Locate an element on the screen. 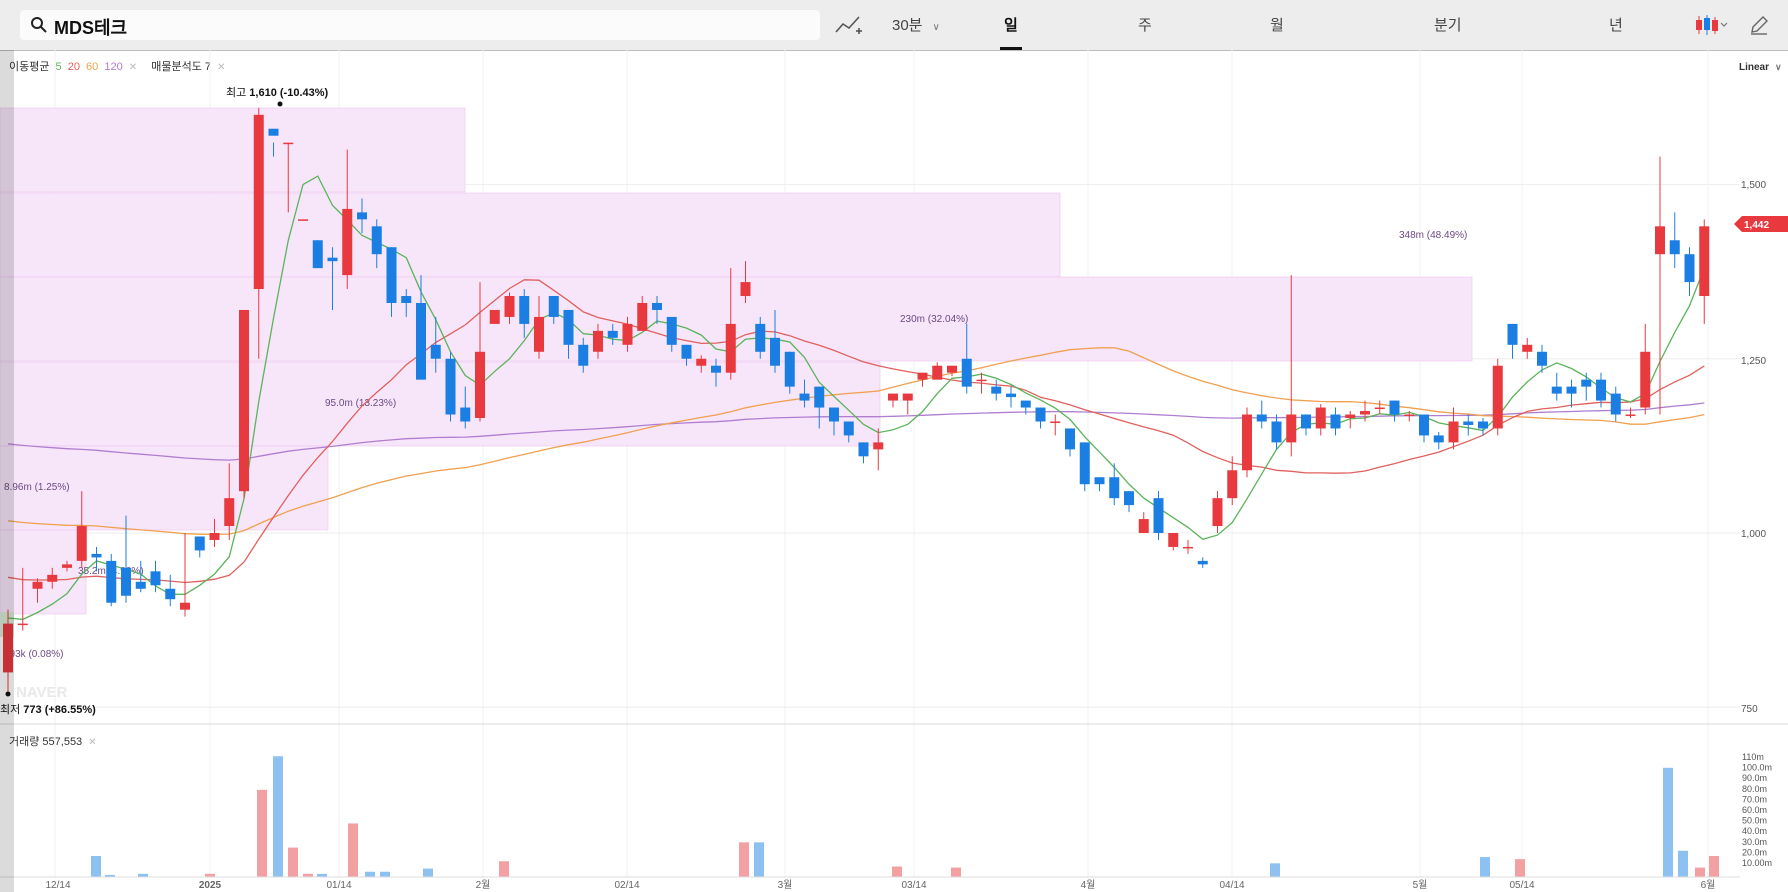  x-axis-tick: 02/14 is located at coordinates (626, 885).